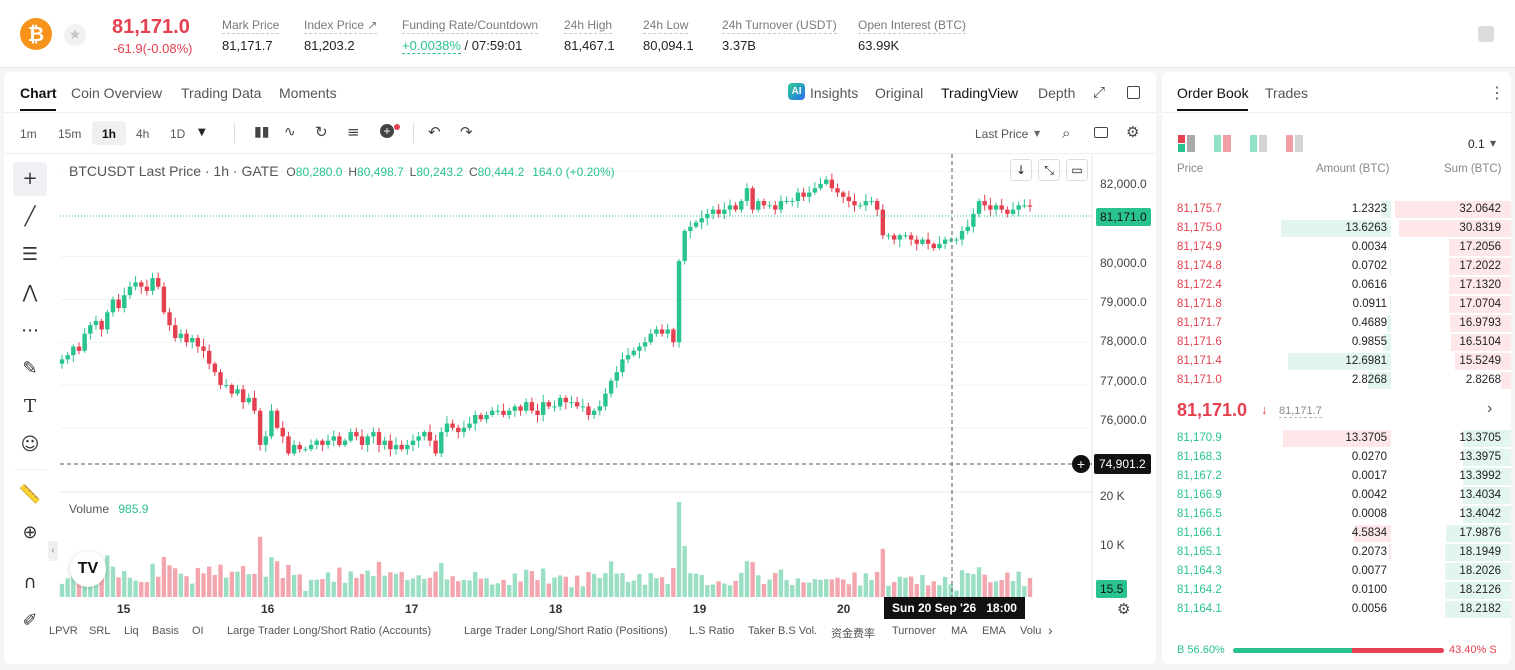  Describe the element at coordinates (321, 132) in the screenshot. I see `compare-icon: ↻` at that location.